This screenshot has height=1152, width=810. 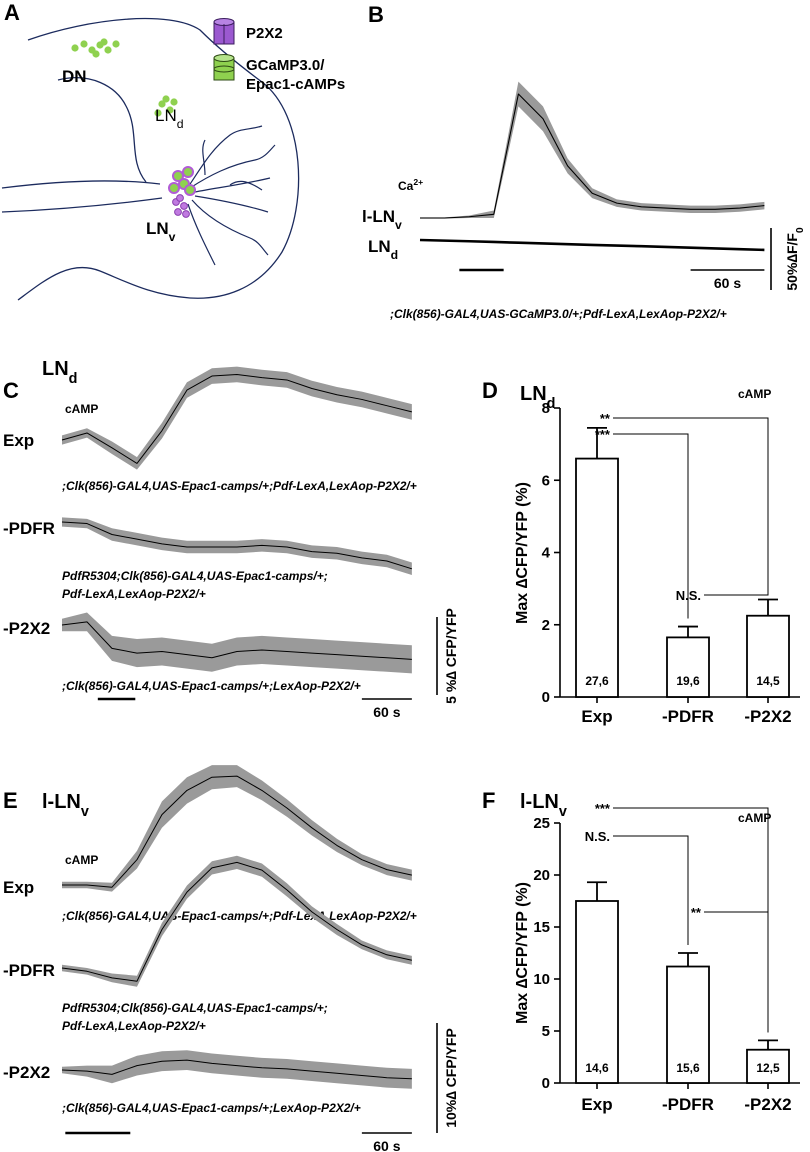 I want to click on panel-letter: C, so click(x=11, y=390).